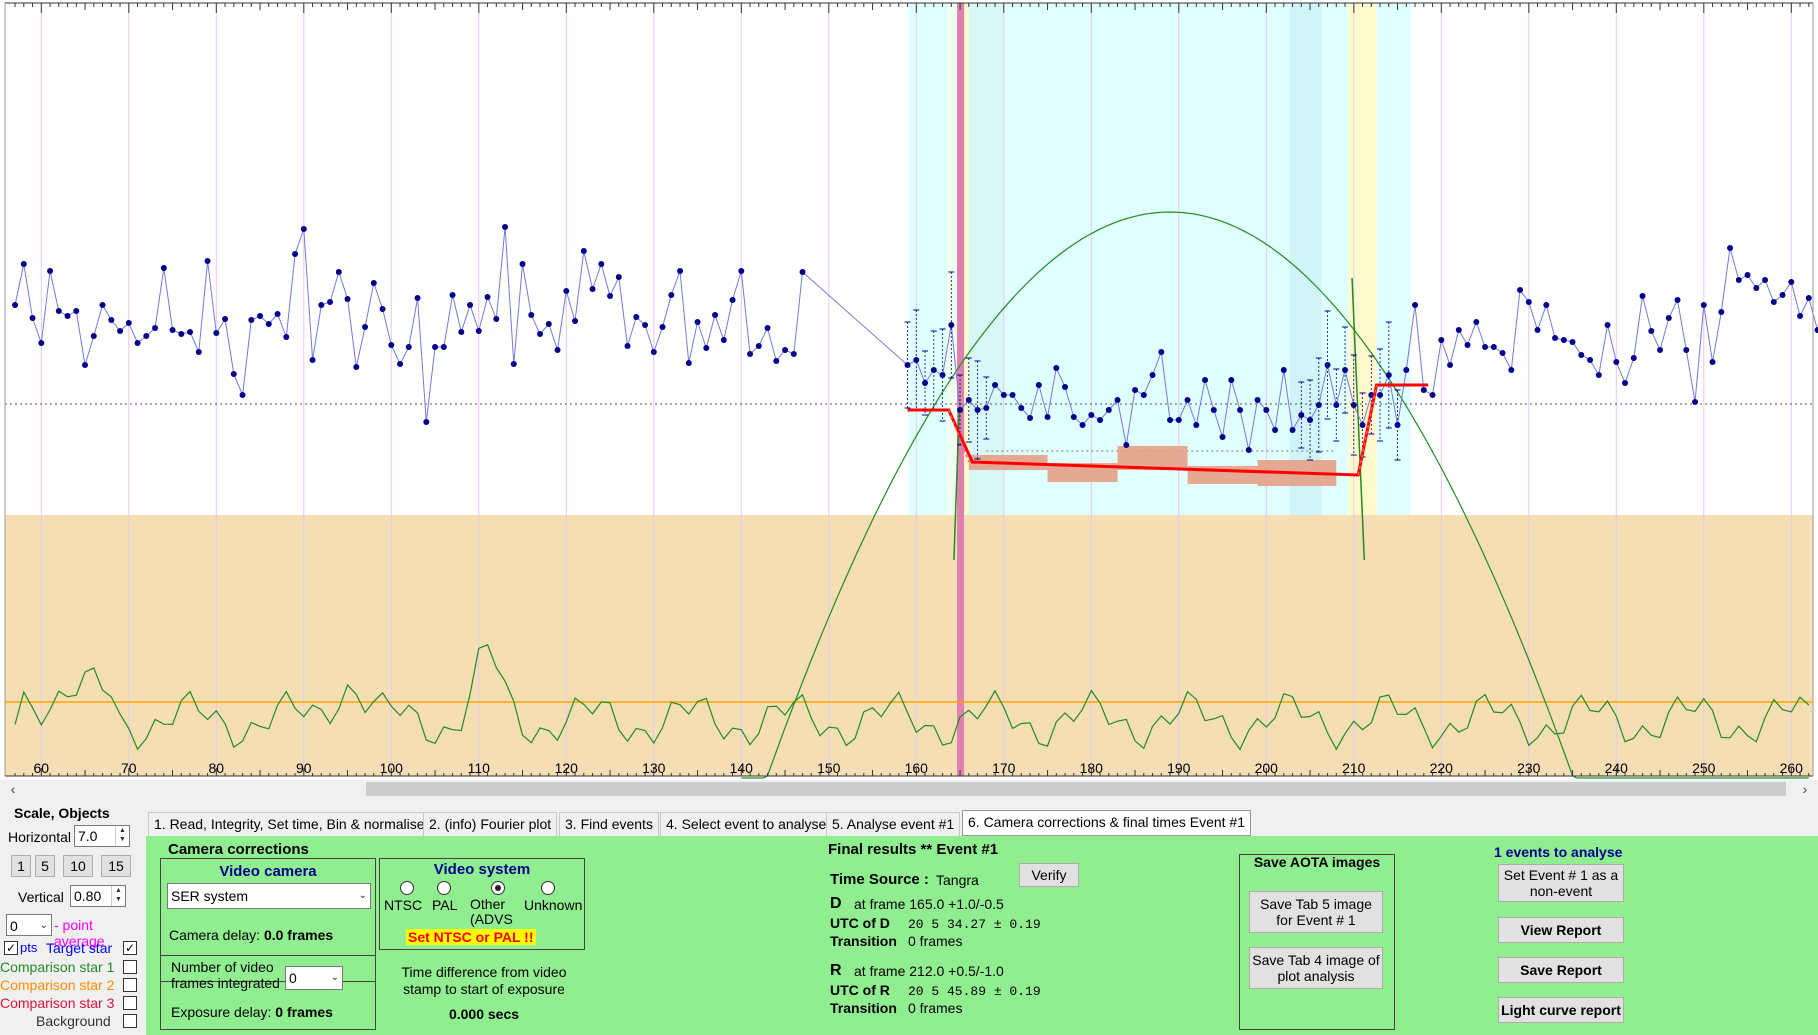 The height and width of the screenshot is (1035, 1818). I want to click on tab-analyse-event: 5. Analyse event #1, so click(893, 824).